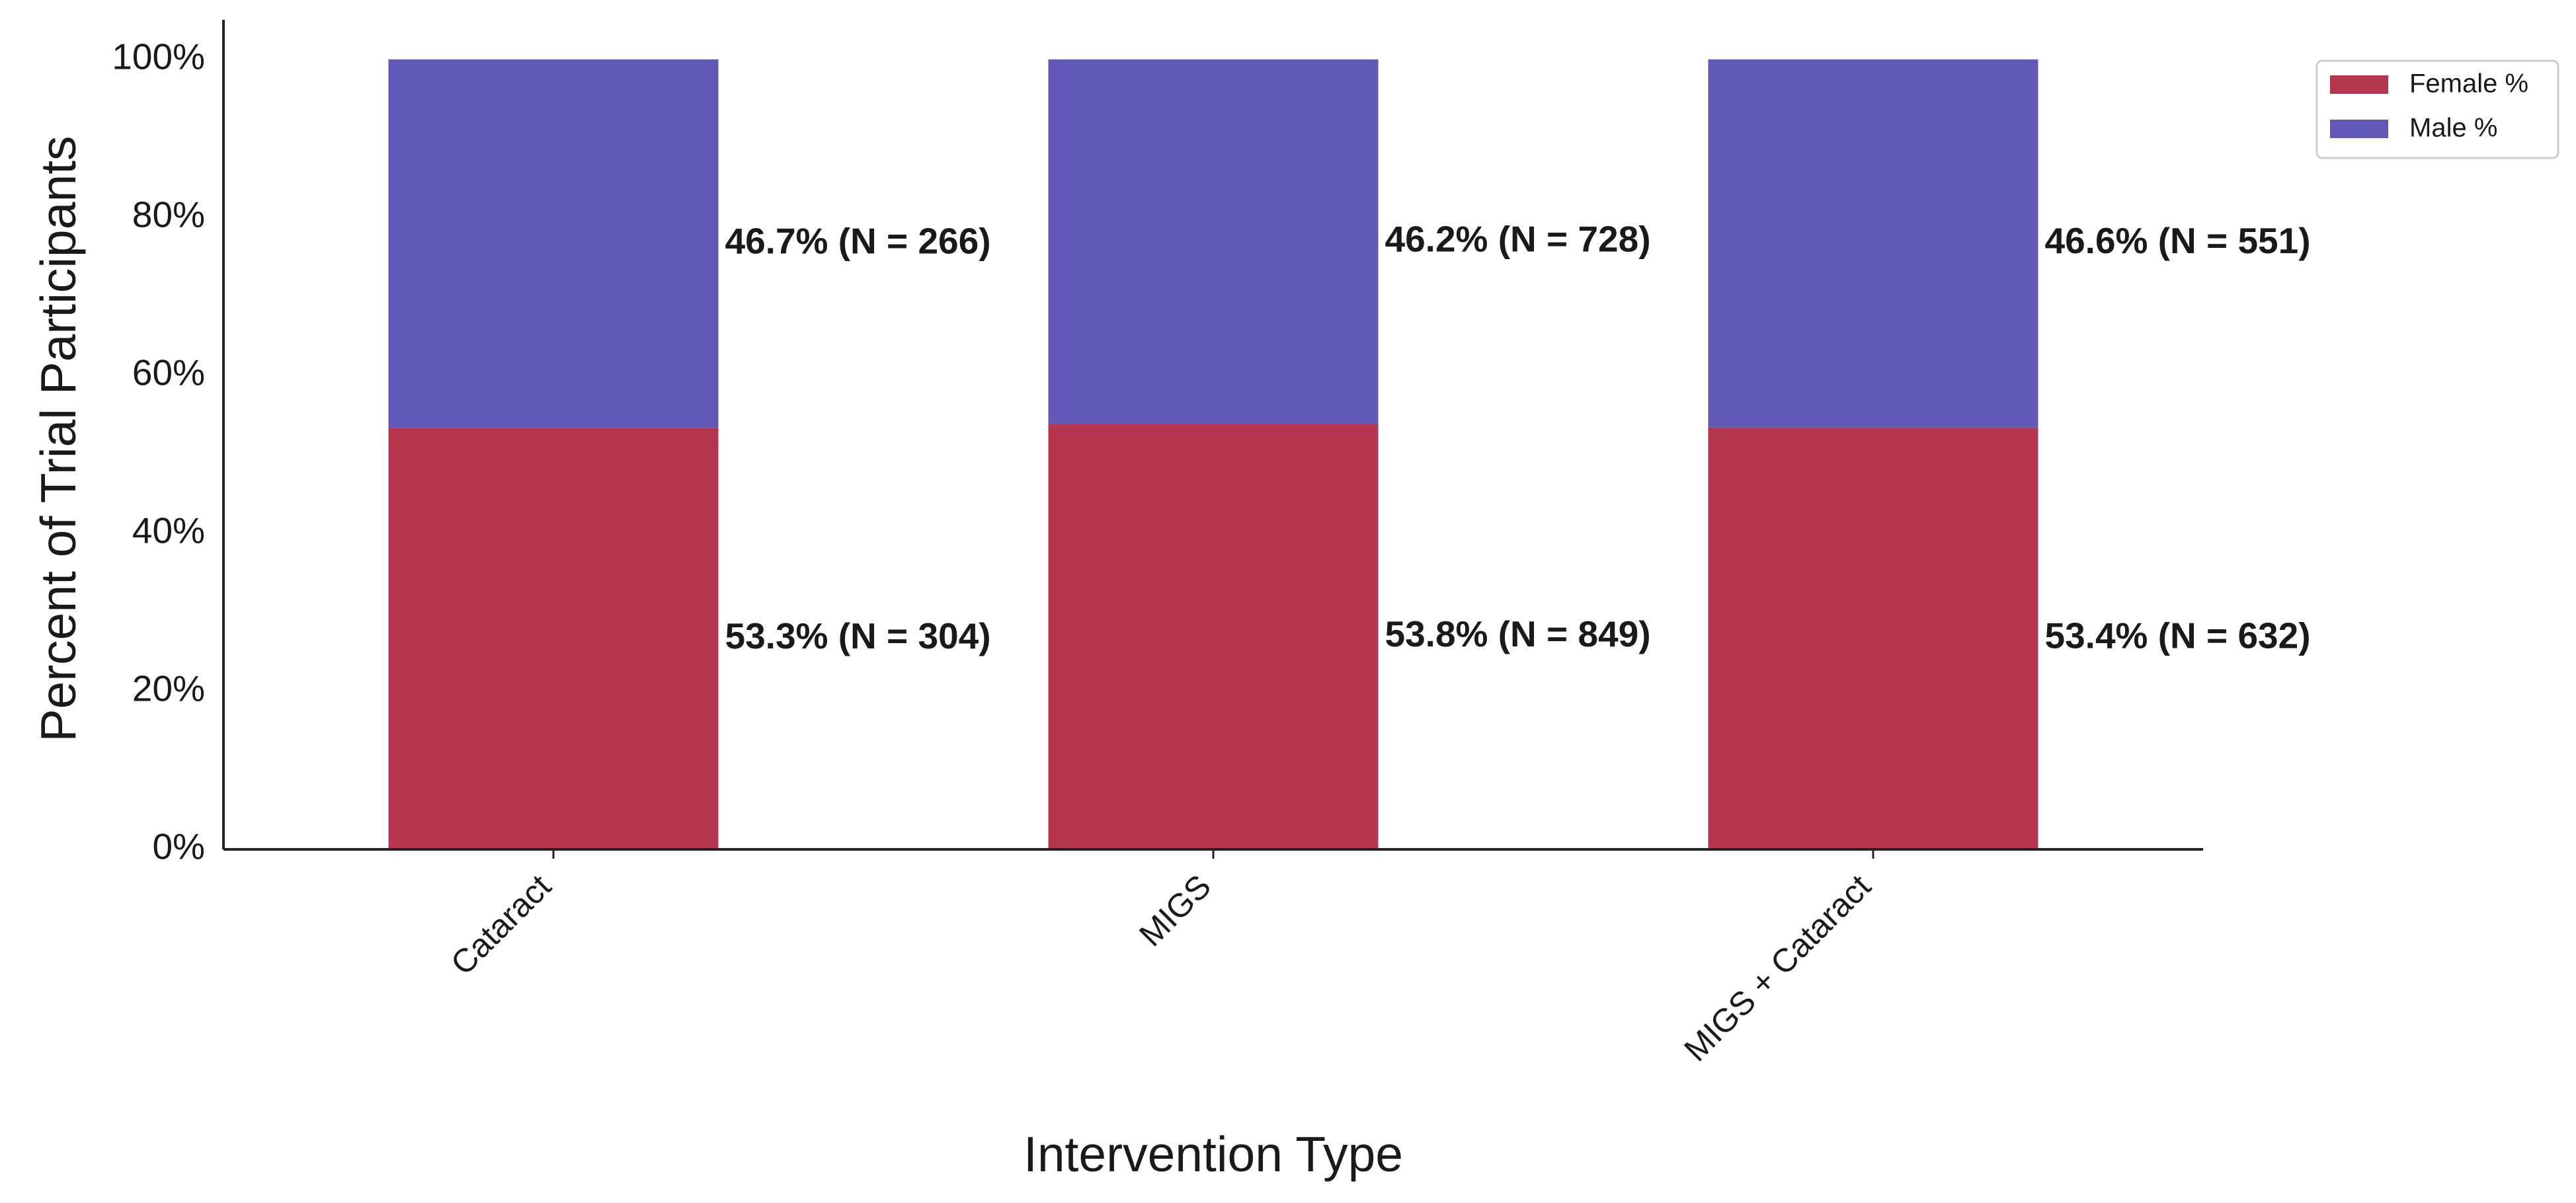 The width and height of the screenshot is (2576, 1203). What do you see at coordinates (1518, 238) in the screenshot?
I see `value-label: 46.2% (N = 728)` at bounding box center [1518, 238].